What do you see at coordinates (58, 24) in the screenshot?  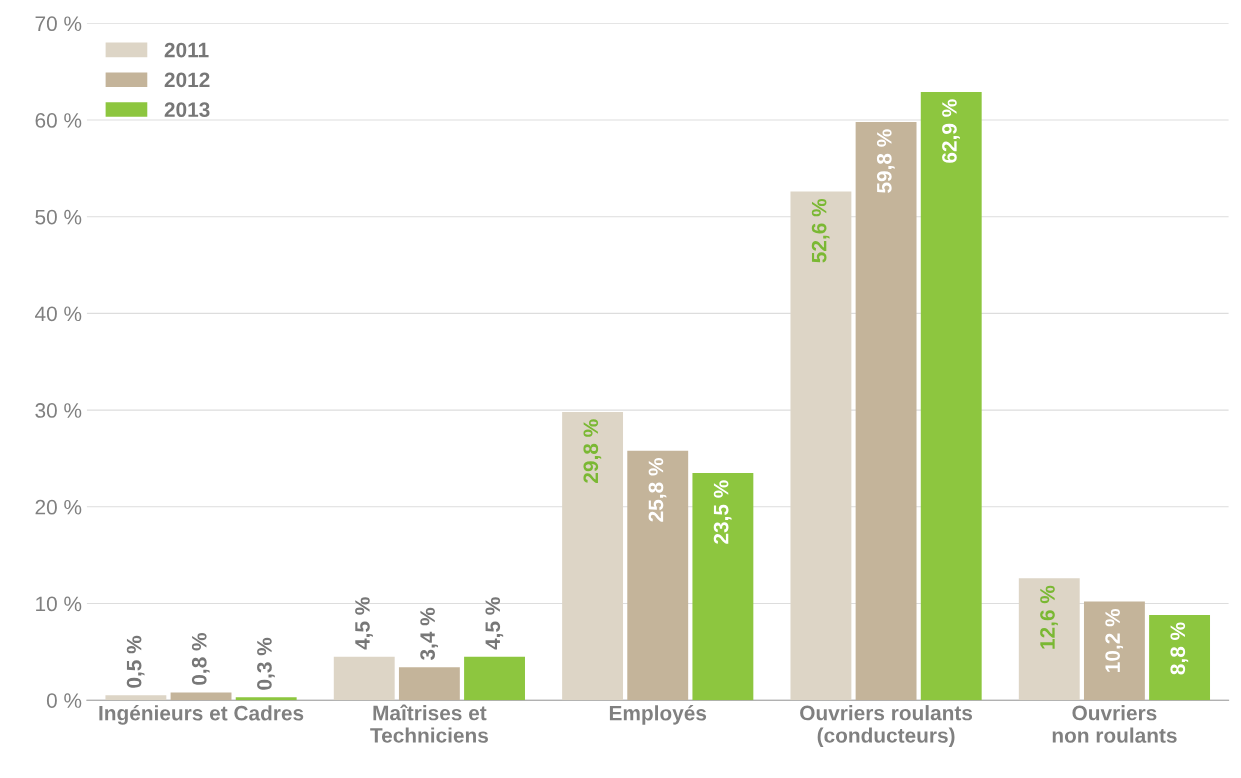 I see `y-tick-label: 70 %` at bounding box center [58, 24].